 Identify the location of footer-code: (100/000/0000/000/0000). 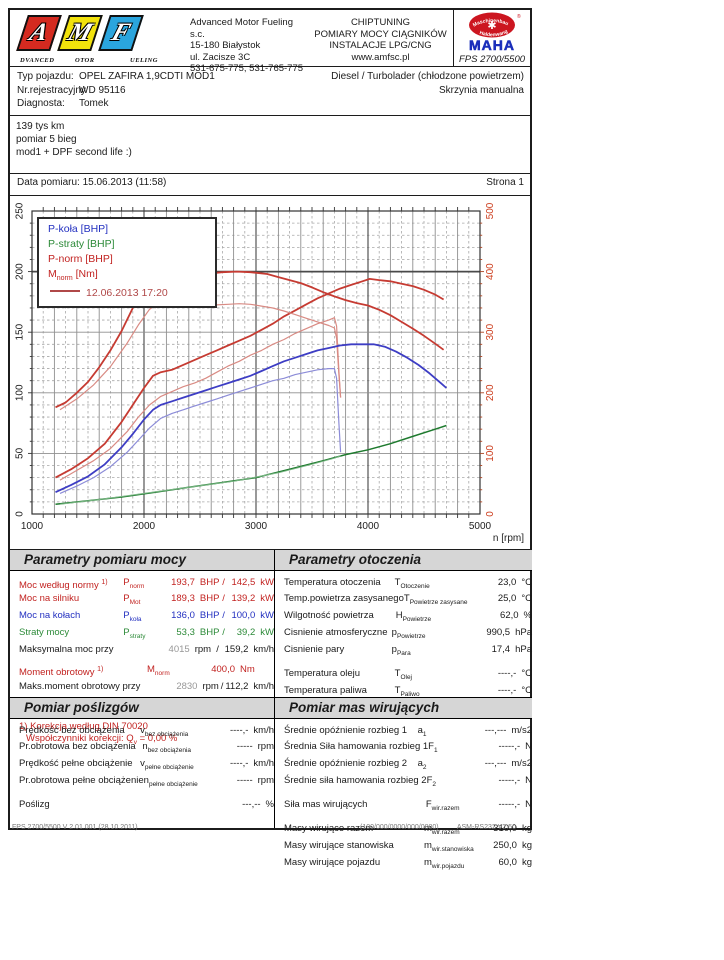
(399, 827).